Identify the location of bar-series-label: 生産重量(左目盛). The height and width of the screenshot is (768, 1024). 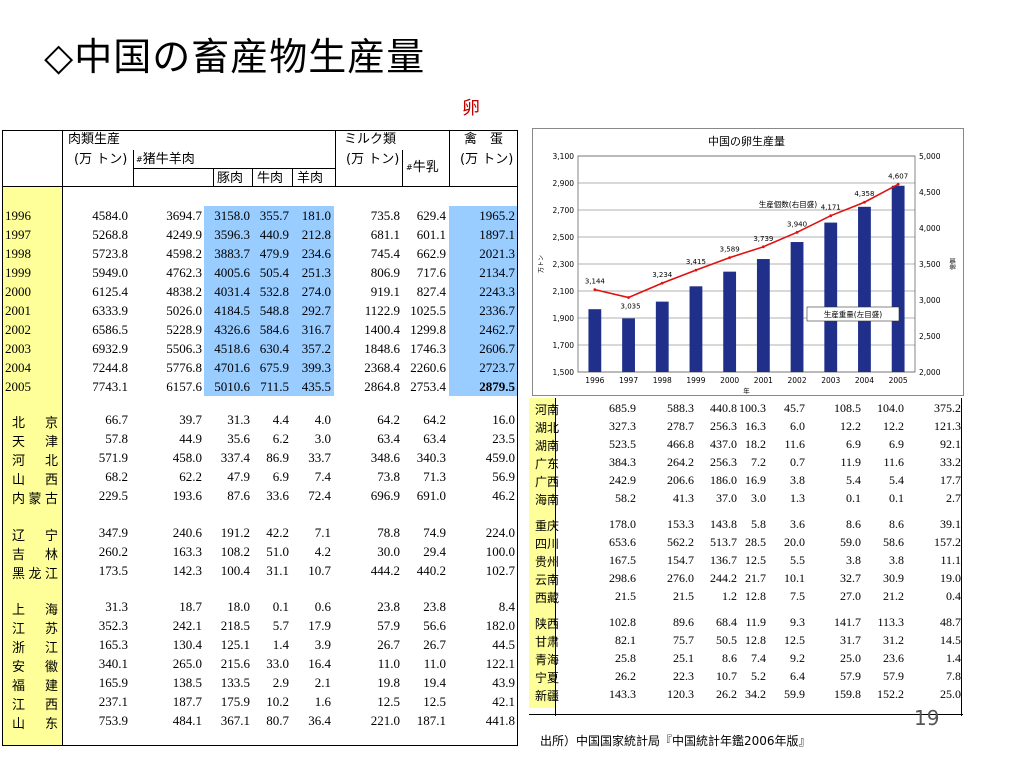
(853, 314).